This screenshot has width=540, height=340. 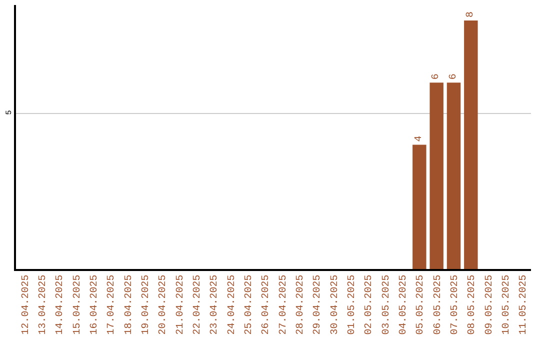 I want to click on x-tick-label: 17.04.2025, so click(x=112, y=304).